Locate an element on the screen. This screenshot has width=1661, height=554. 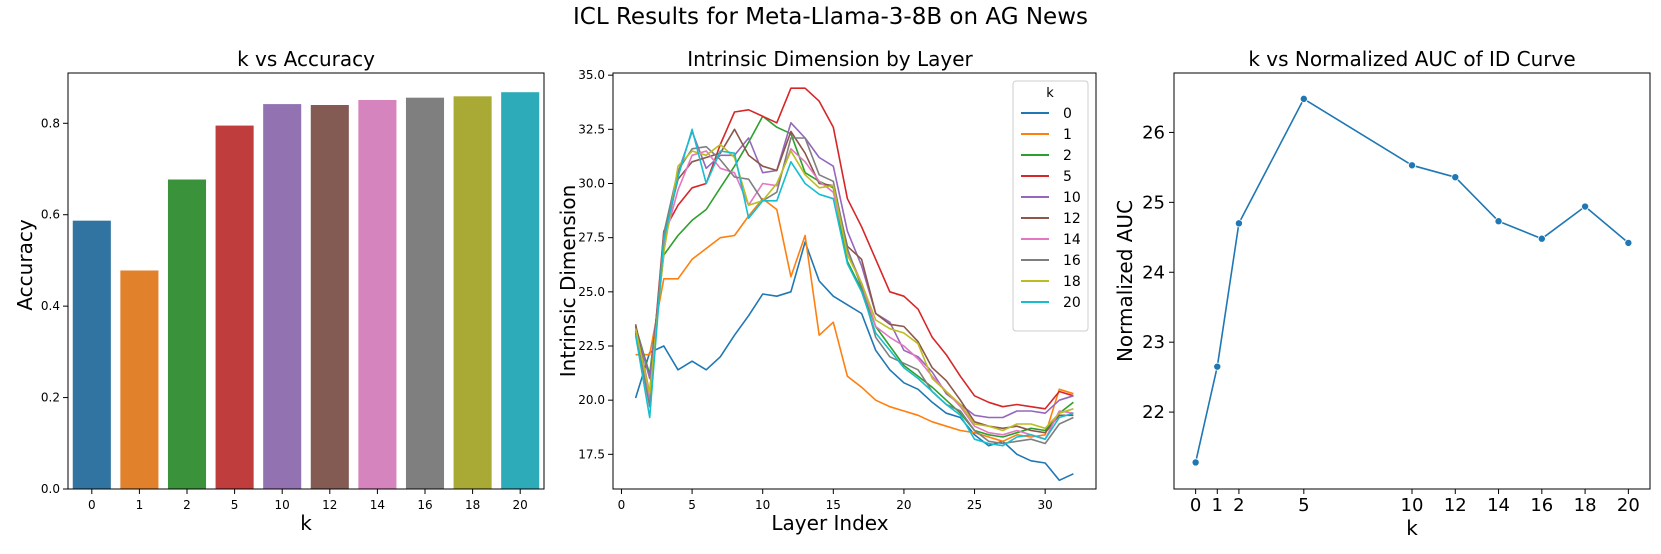
auc-x-tick-label: 5 is located at coordinates (1303, 505).